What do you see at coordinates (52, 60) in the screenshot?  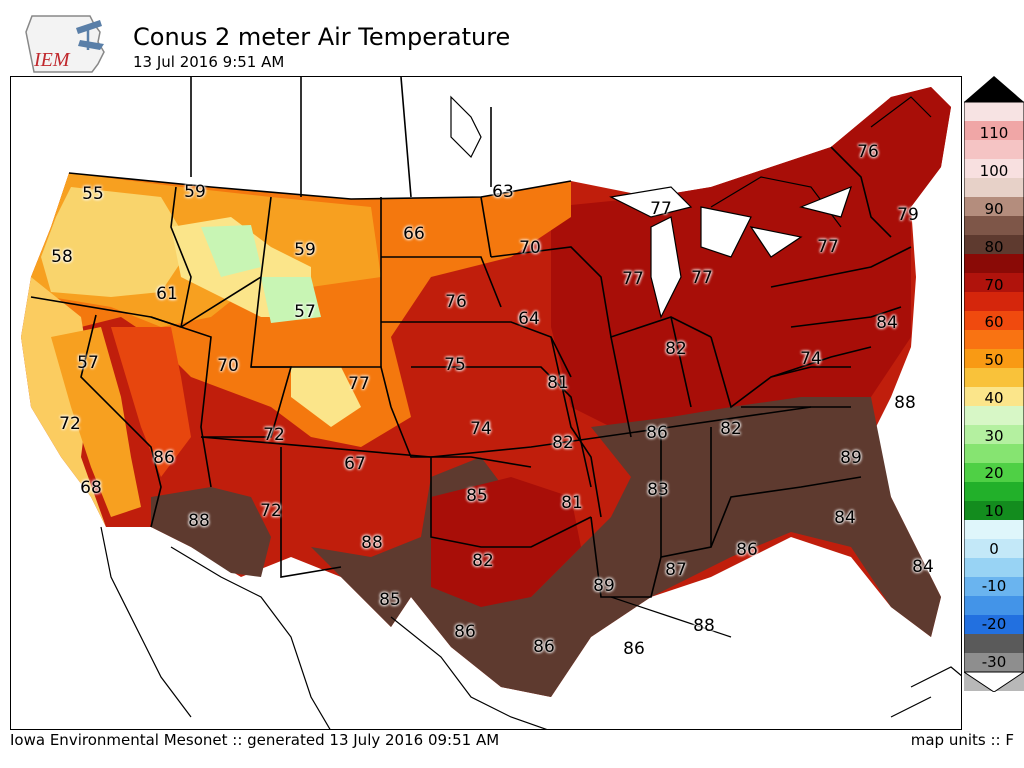 I see `logo-text: IEM` at bounding box center [52, 60].